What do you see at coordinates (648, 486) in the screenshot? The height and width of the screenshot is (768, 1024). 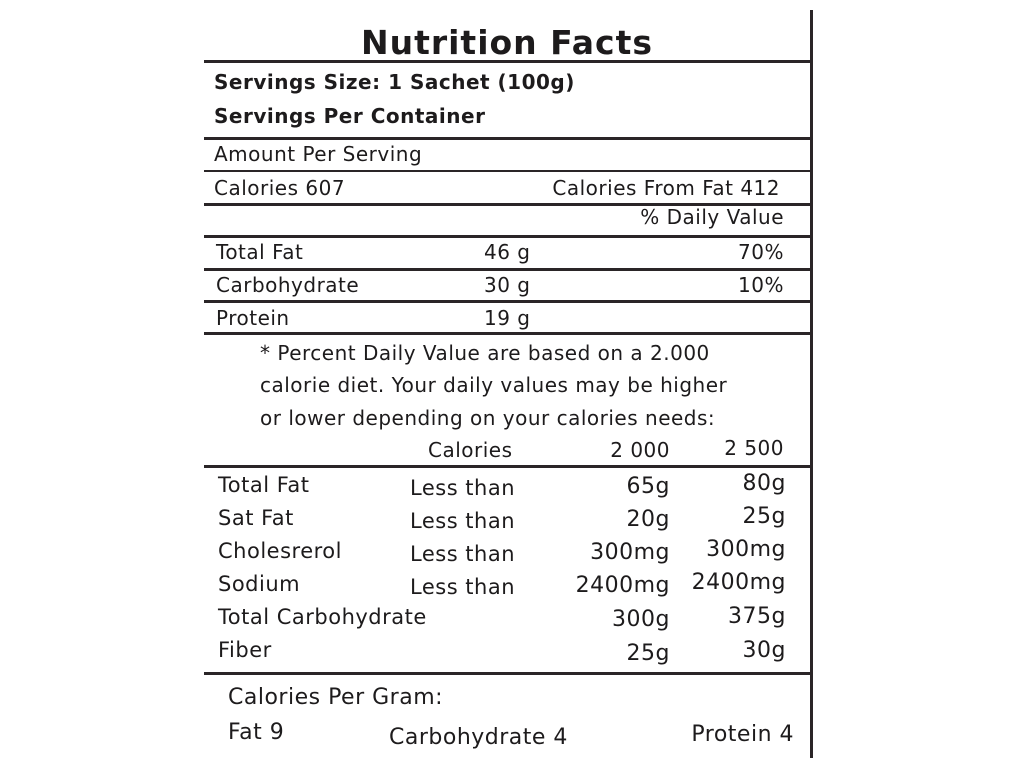 I see `dv-row-value-2000: 65g` at bounding box center [648, 486].